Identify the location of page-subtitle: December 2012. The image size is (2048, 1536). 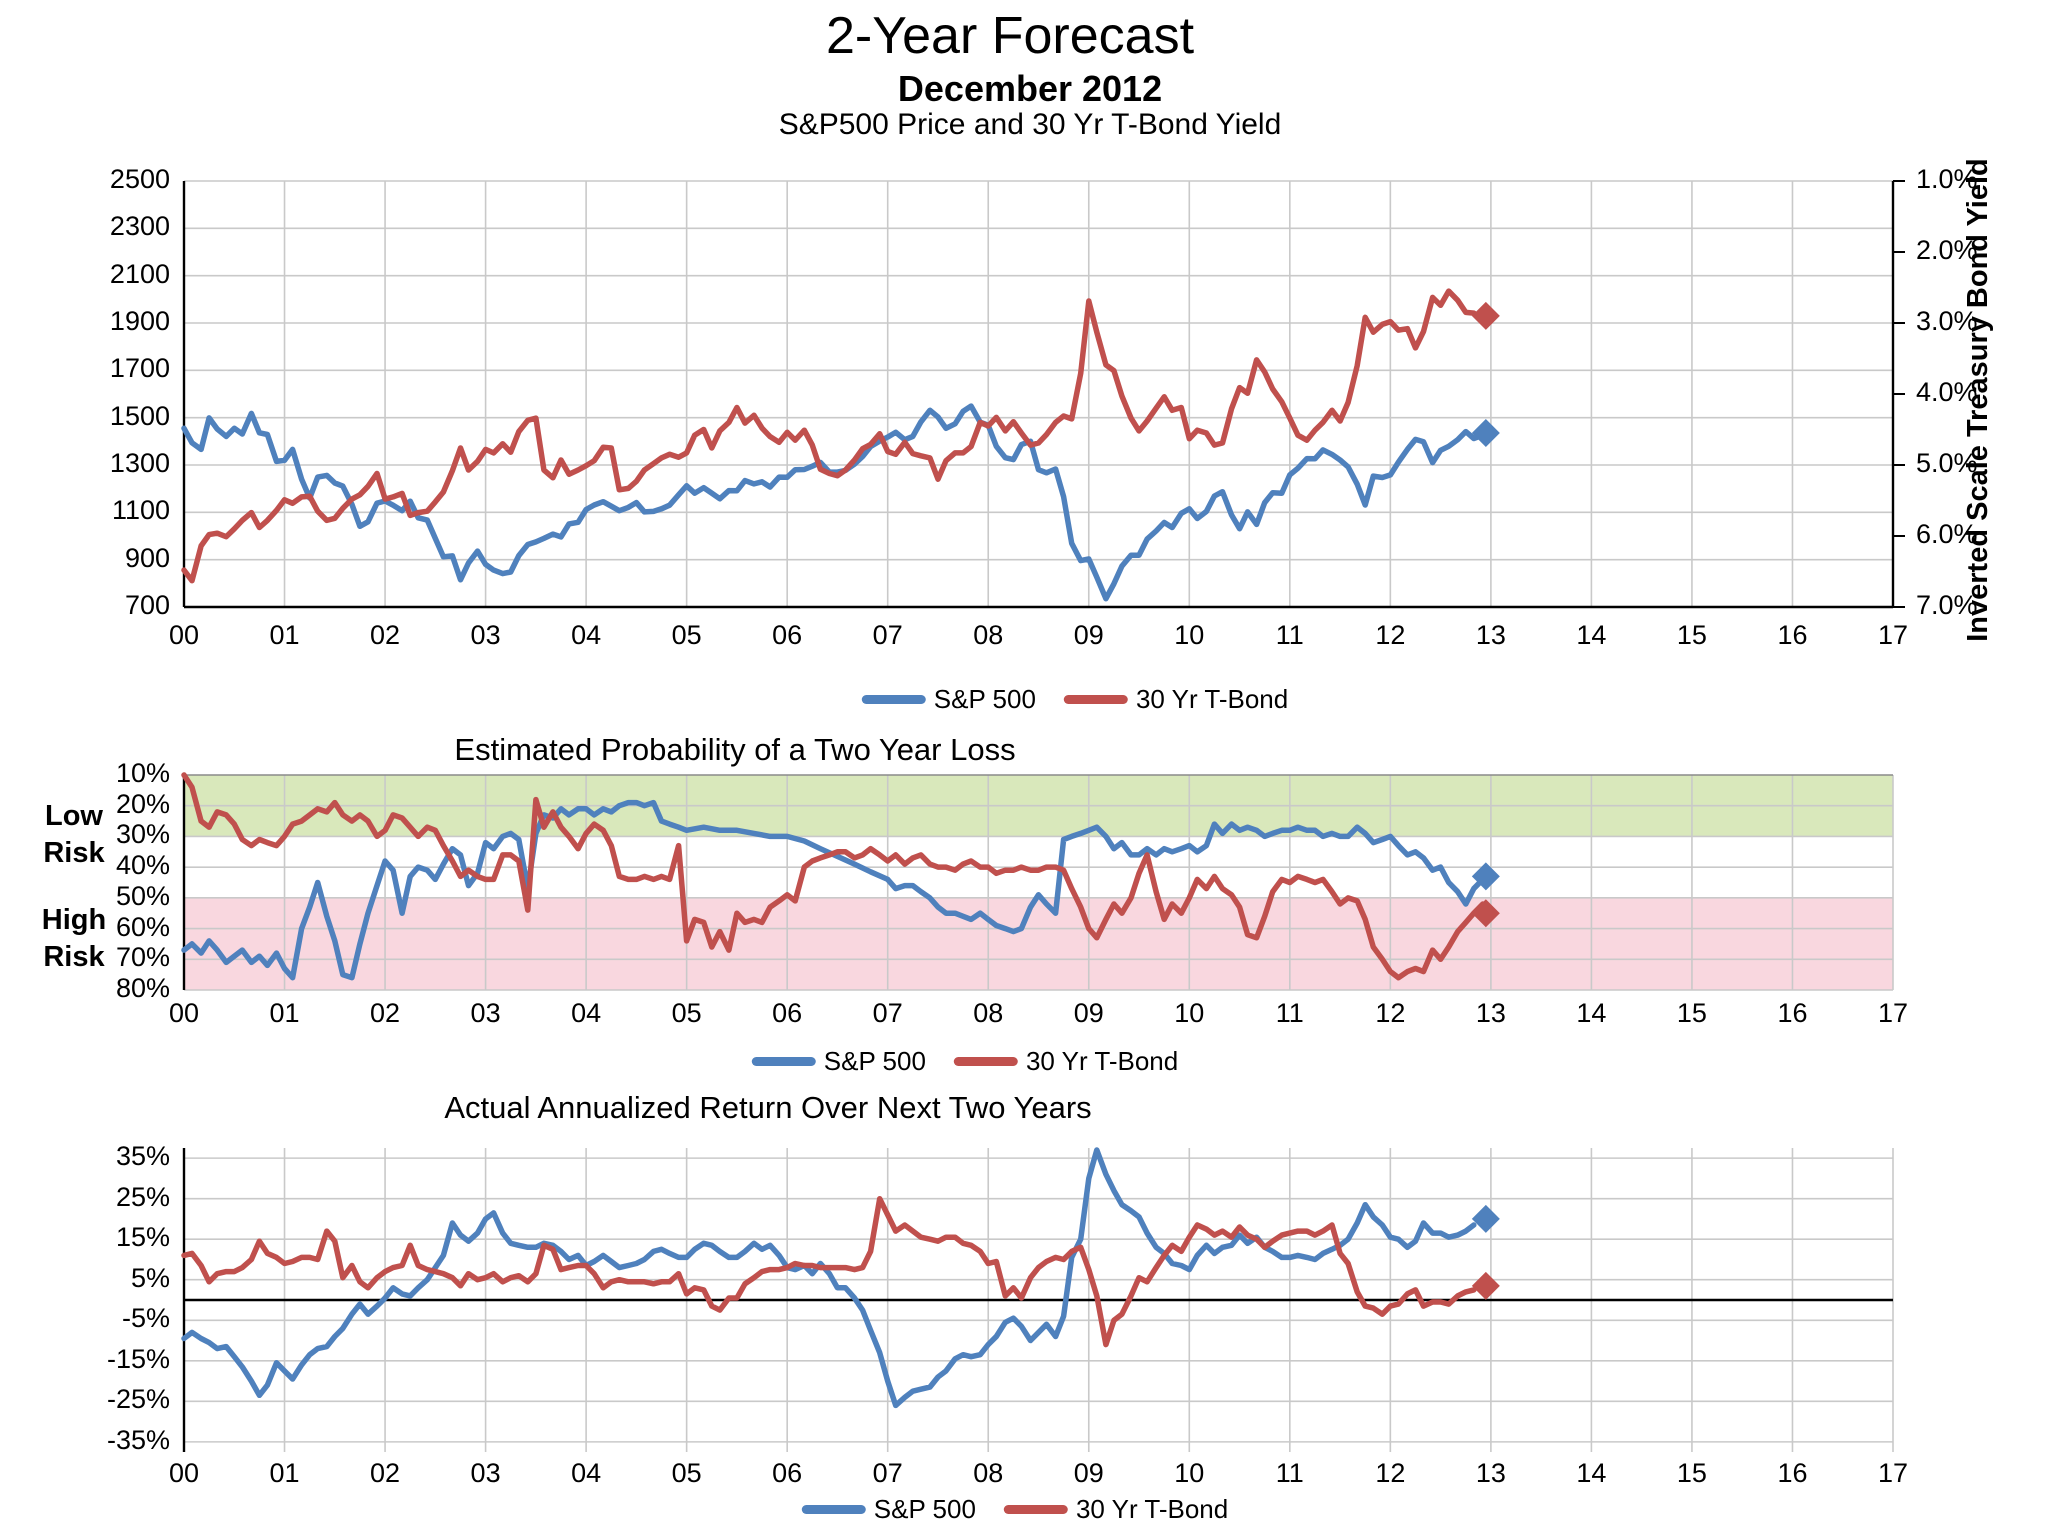
(1030, 88).